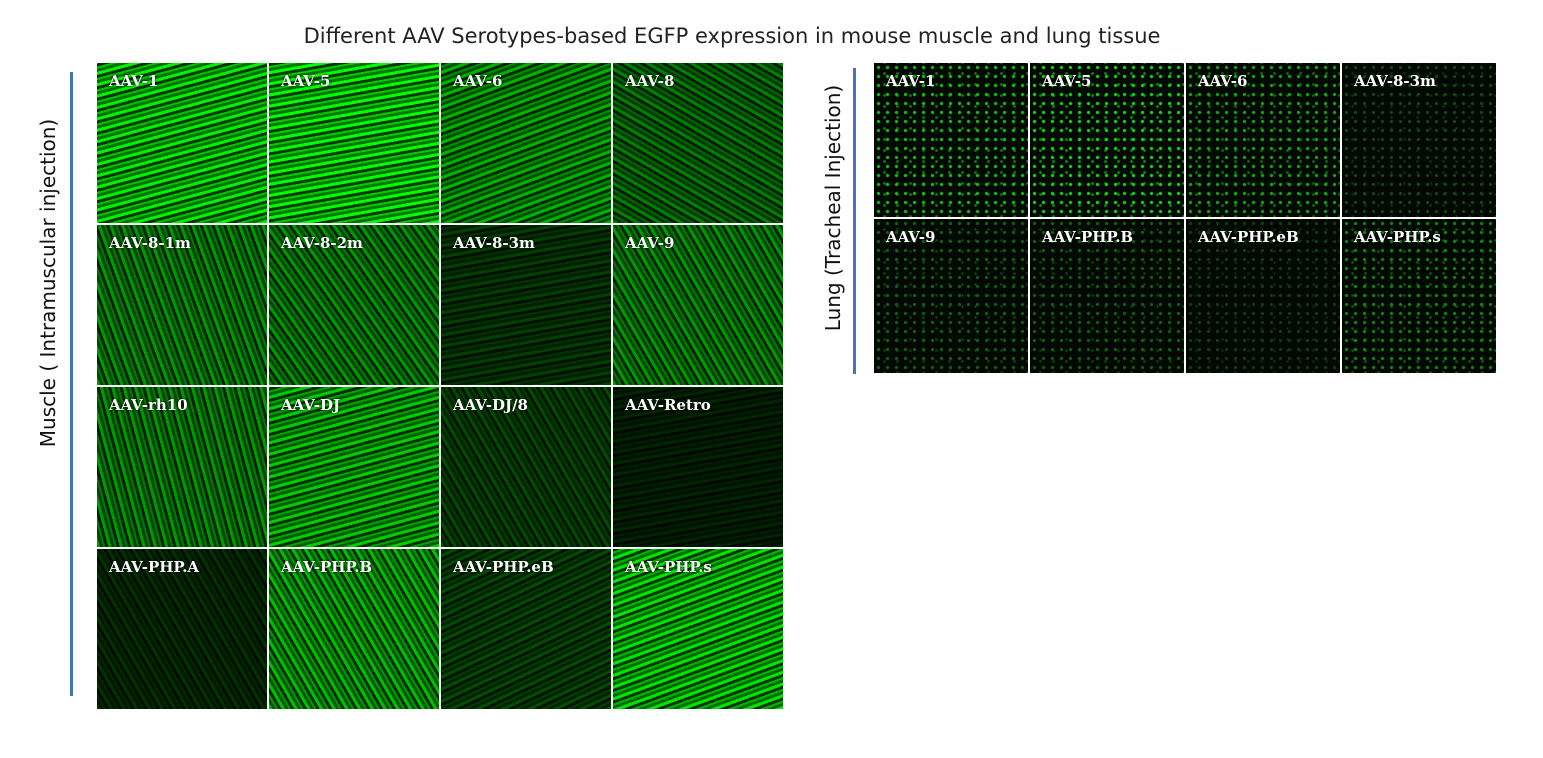 The width and height of the screenshot is (1543, 758). Describe the element at coordinates (490, 405) in the screenshot. I see `tile-label: AAV-DJ/8` at that location.